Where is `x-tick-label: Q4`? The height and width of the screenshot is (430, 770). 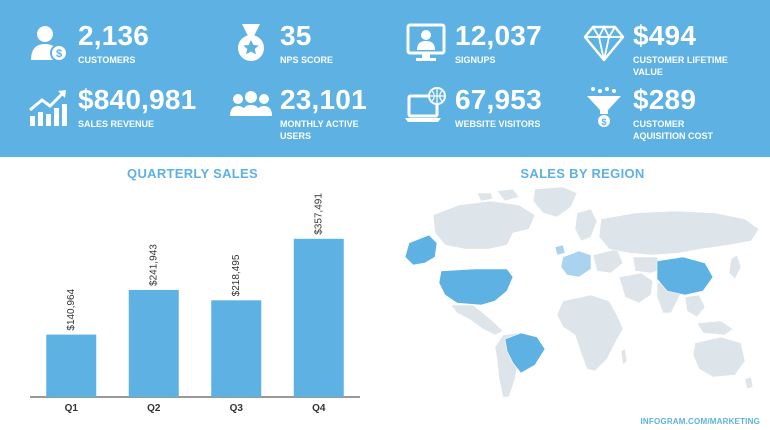
x-tick-label: Q4 is located at coordinates (319, 408).